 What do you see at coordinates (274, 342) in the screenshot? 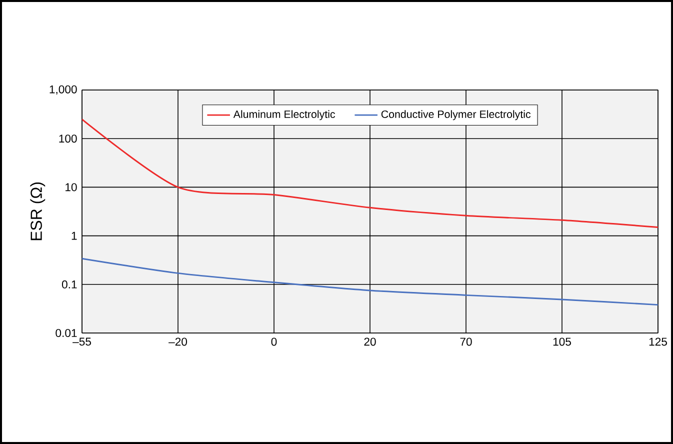
I see `x-tick-label: 0` at bounding box center [274, 342].